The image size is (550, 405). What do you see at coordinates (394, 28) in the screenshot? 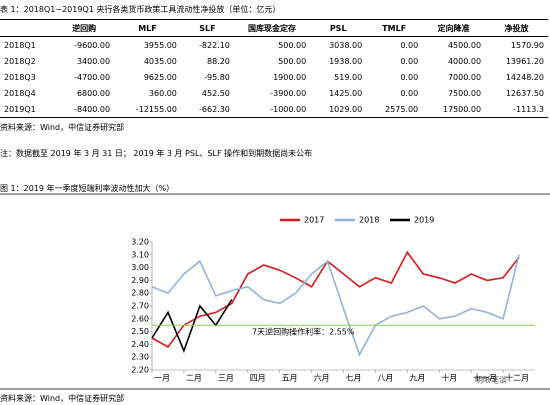
I see `table-cell: TMLF` at bounding box center [394, 28].